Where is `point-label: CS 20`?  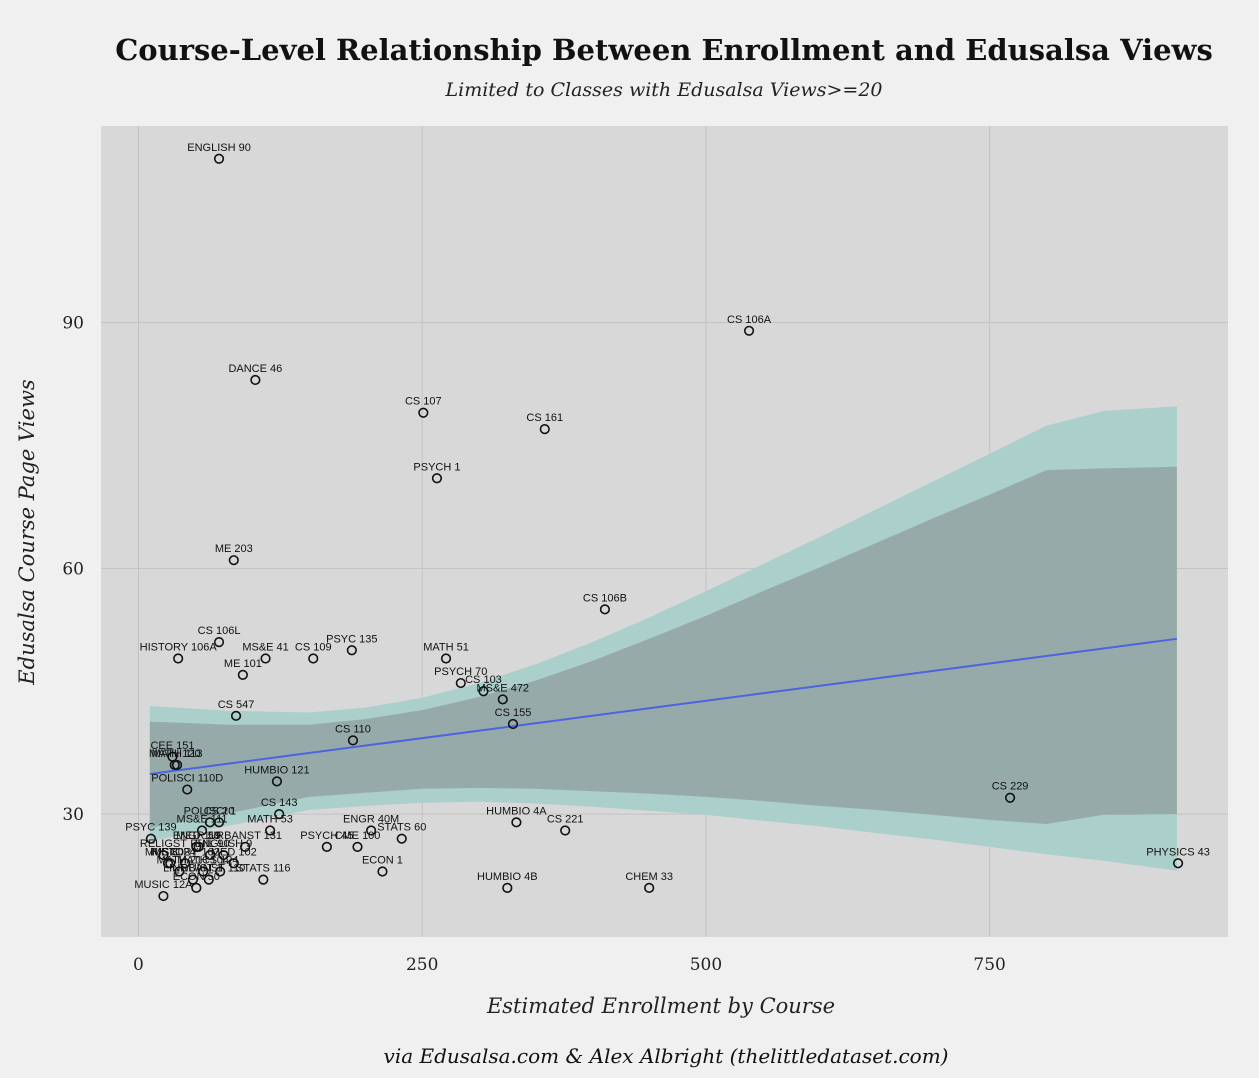
point-label: CS 20 is located at coordinates (219, 811).